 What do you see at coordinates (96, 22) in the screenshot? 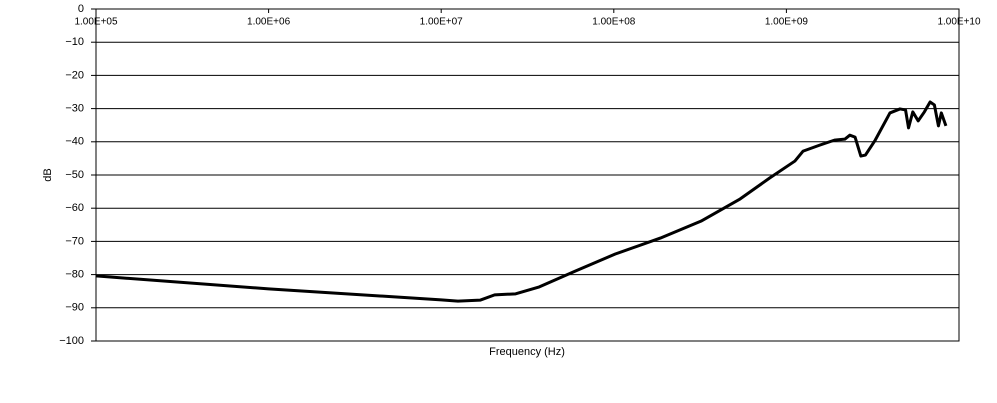
I see `x-tick-label: 1.00E+05` at bounding box center [96, 22].